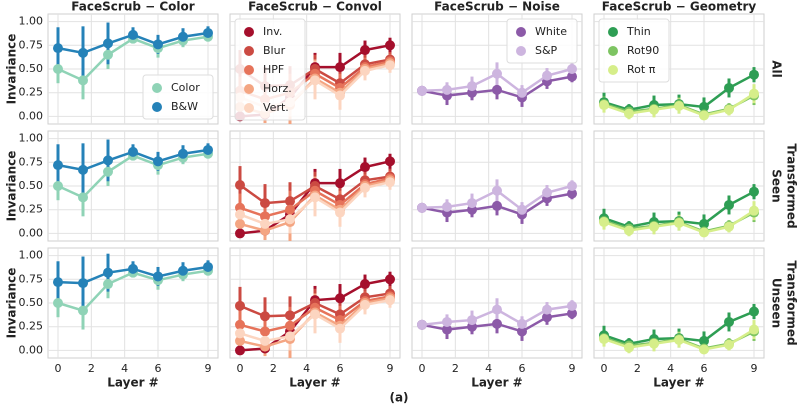  Describe the element at coordinates (638, 31) in the screenshot. I see `legend-label: Thin` at that location.